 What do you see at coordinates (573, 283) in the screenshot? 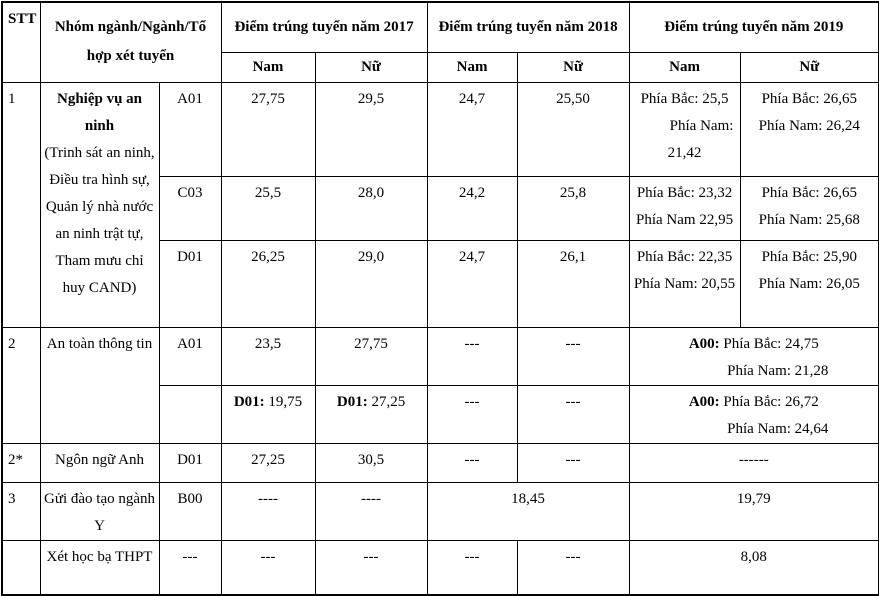
I see `row1-d01-2018-nu-cell: 26,1` at bounding box center [573, 283].